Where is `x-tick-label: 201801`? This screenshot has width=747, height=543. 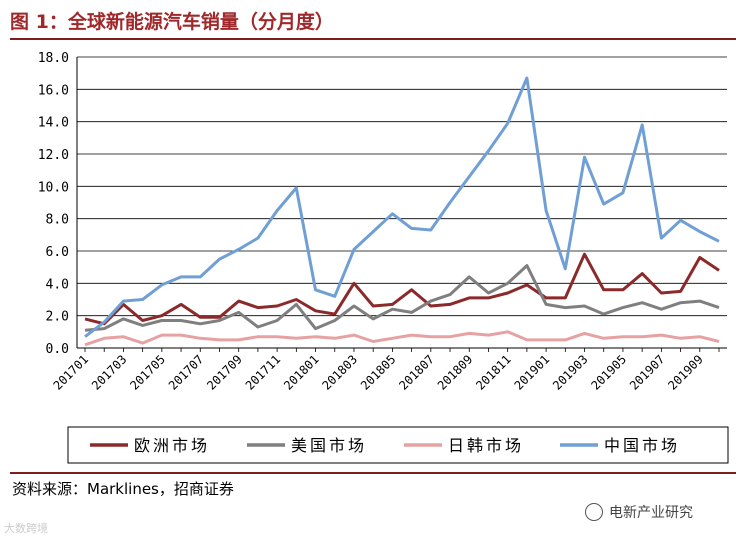 x-tick-label: 201801 is located at coordinates (301, 372).